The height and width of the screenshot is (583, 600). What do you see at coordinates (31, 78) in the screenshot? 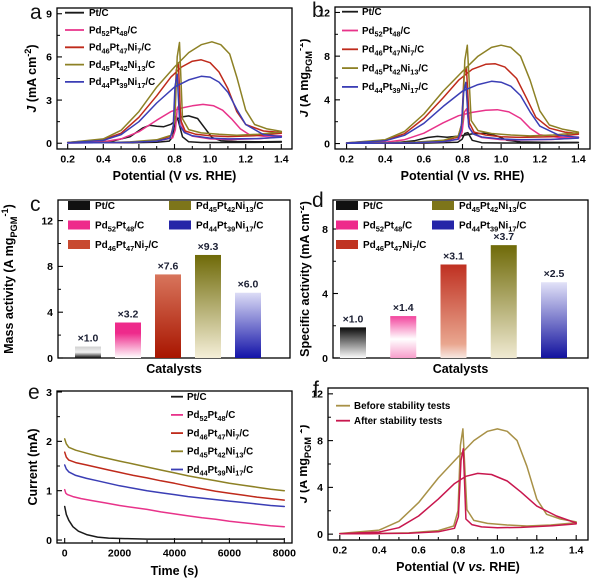
I see `y-axis-label: J (mA cm-2)` at bounding box center [31, 78].